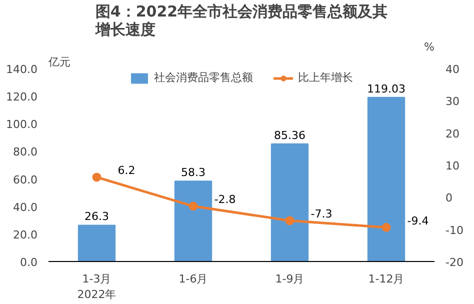  What do you see at coordinates (290, 135) in the screenshot?
I see `data-label: 85.36` at bounding box center [290, 135].